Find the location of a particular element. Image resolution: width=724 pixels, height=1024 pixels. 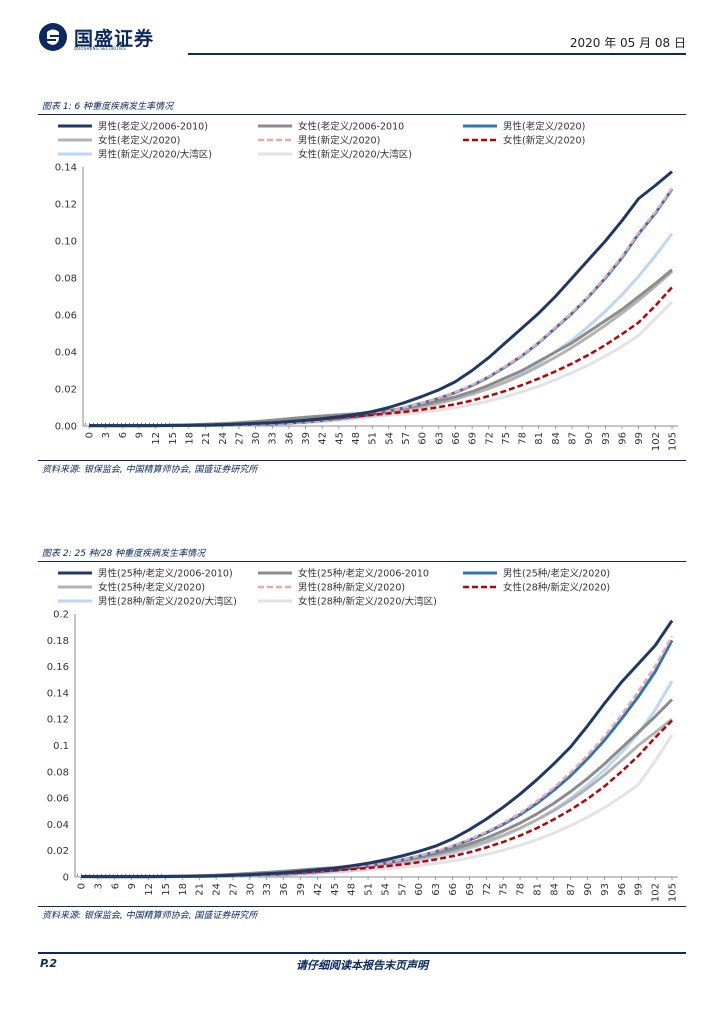

legend-item: 男性(老定义/2006-2010) is located at coordinates (133, 127).